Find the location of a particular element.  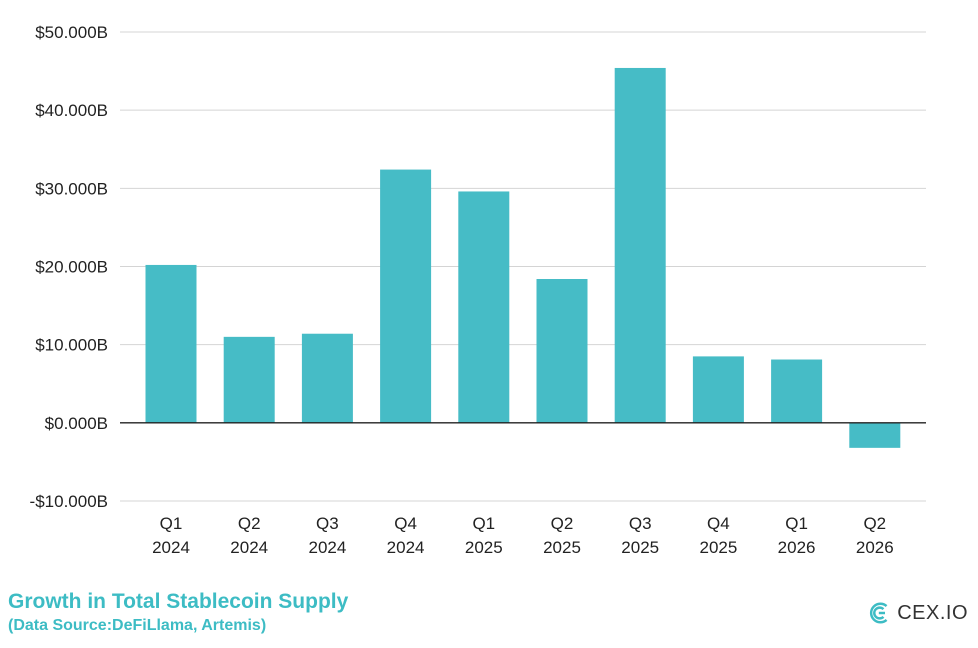

y-tick-label: $30.000B is located at coordinates (71, 188).